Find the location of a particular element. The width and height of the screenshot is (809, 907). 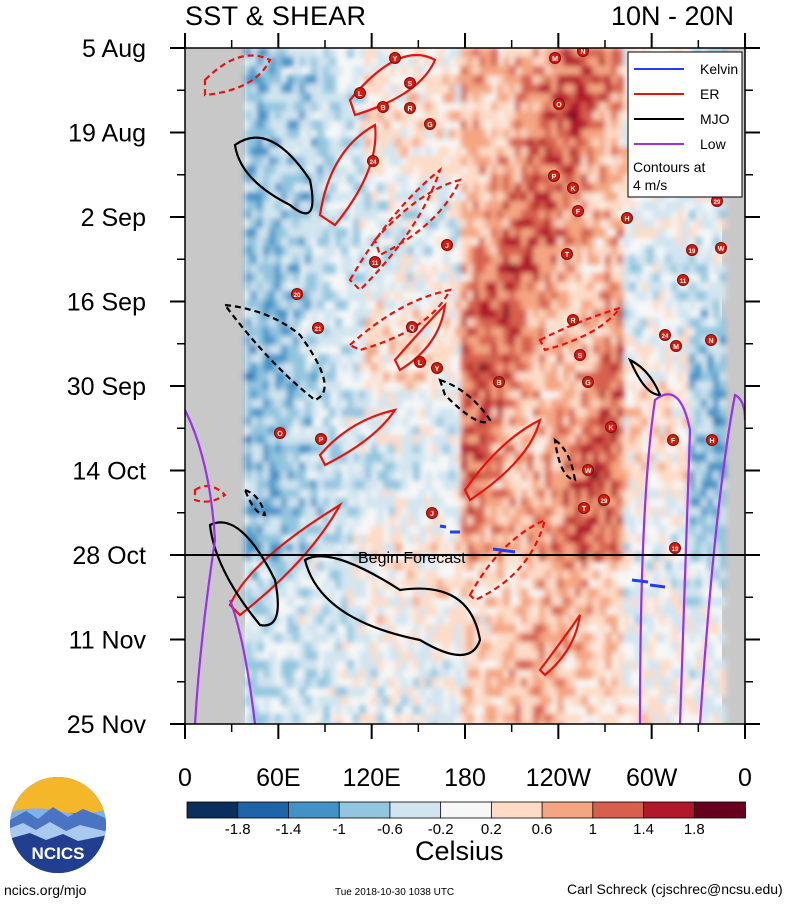

storm-marker: J is located at coordinates (432, 513).